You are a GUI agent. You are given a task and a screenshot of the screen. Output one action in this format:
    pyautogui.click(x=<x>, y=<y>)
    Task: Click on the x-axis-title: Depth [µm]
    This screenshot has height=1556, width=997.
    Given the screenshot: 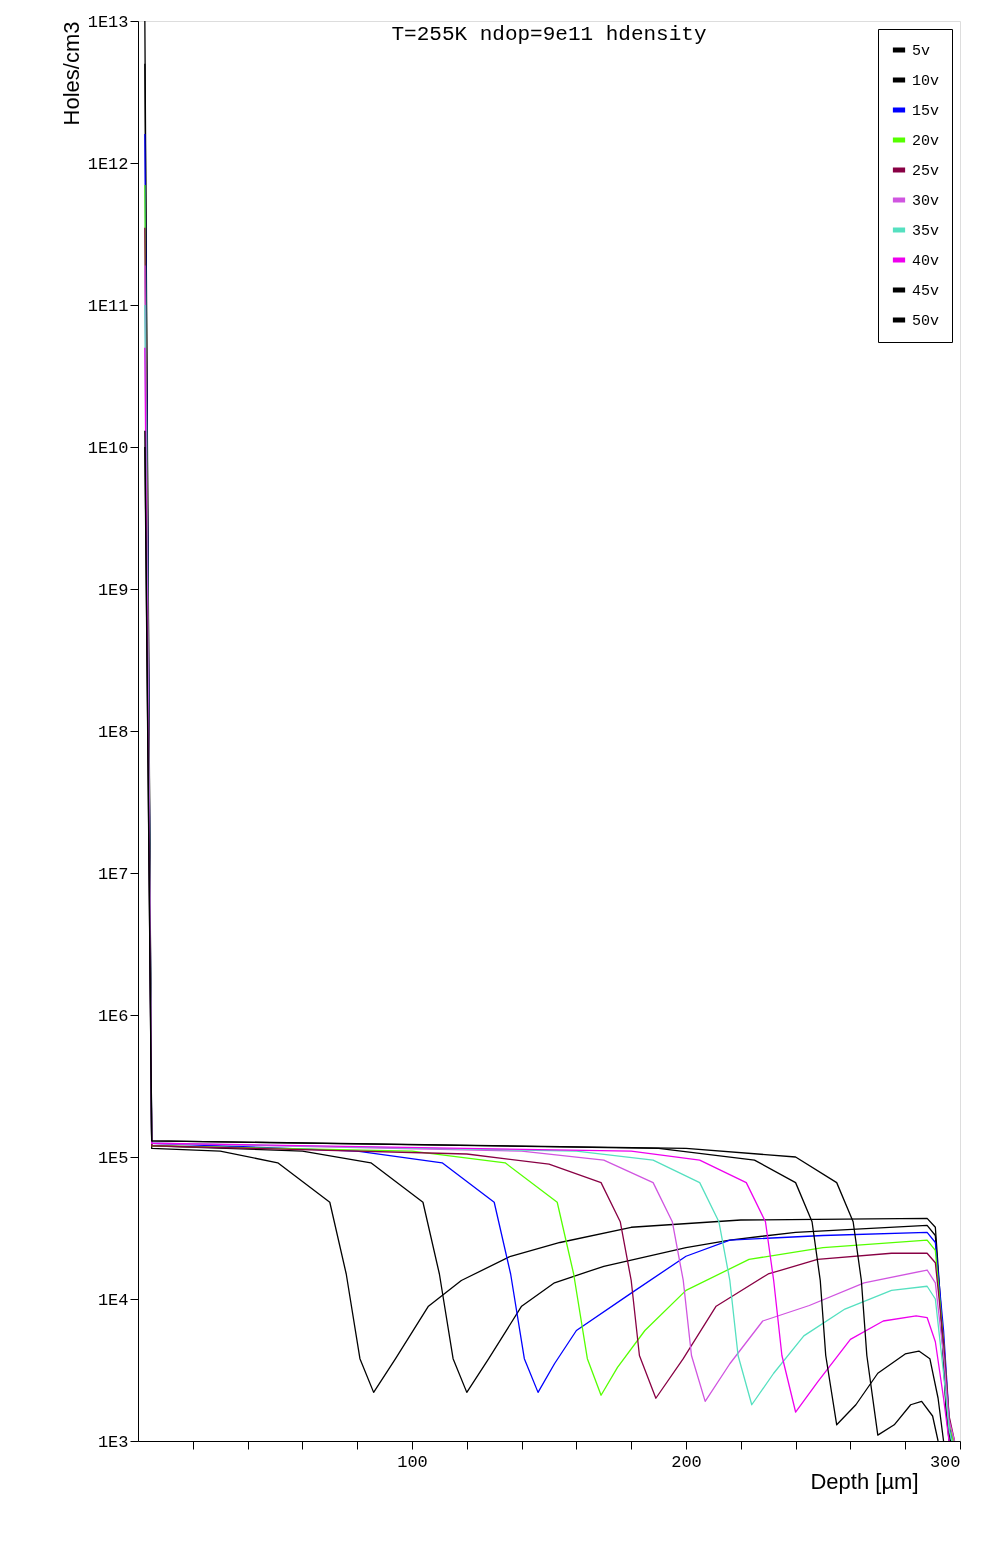 What is the action you would take?
    pyautogui.click(x=864, y=1481)
    